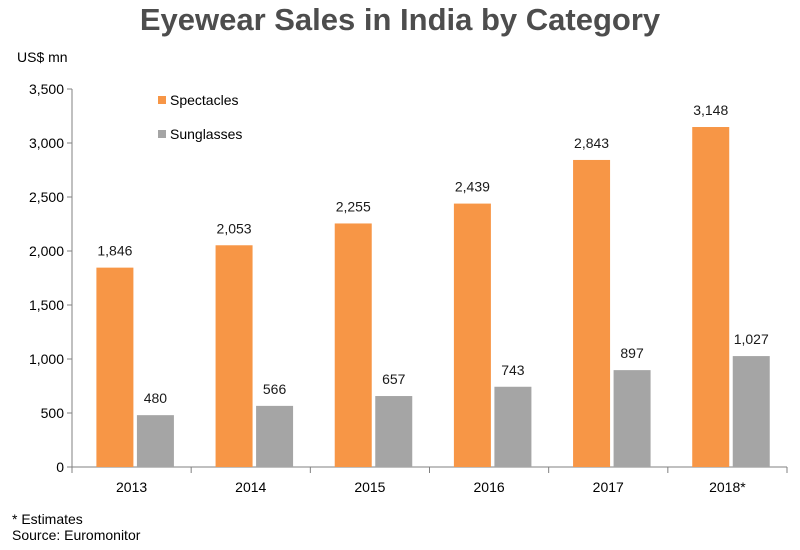 The height and width of the screenshot is (550, 800). Describe the element at coordinates (46, 143) in the screenshot. I see `y-tick-label: 3,000` at that location.